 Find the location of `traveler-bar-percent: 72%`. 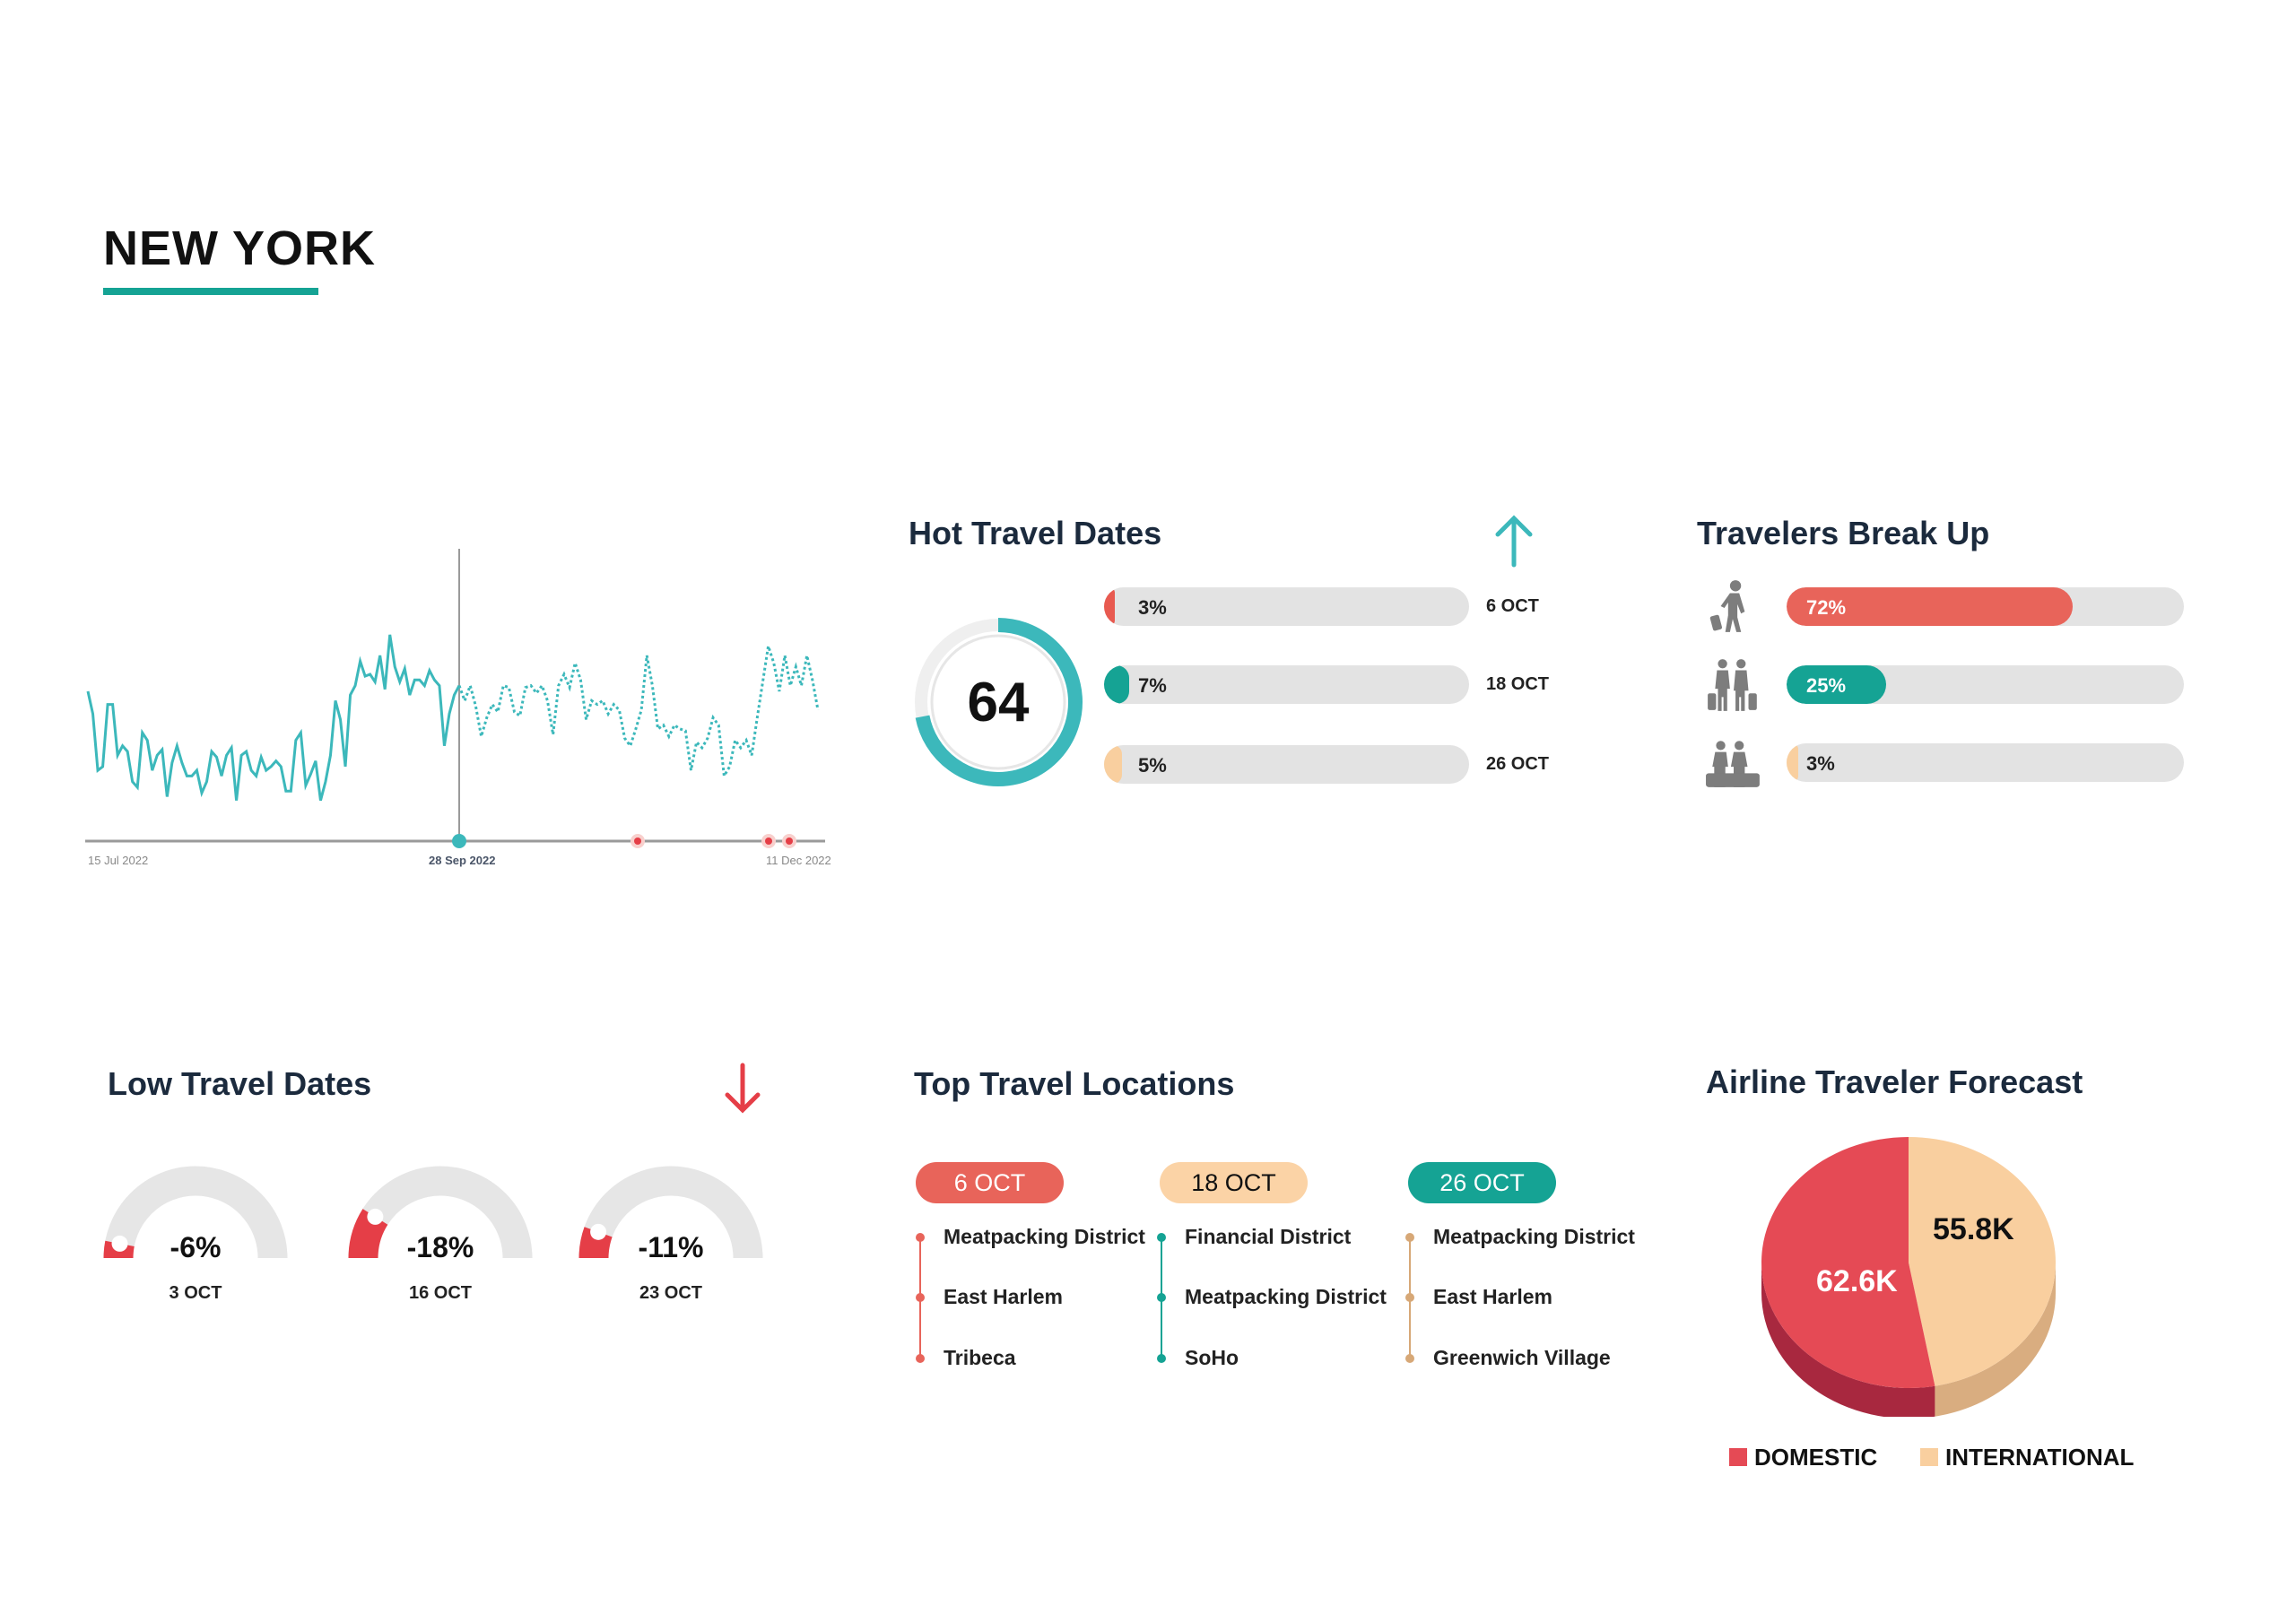

traveler-bar-percent: 72% is located at coordinates (1826, 607).